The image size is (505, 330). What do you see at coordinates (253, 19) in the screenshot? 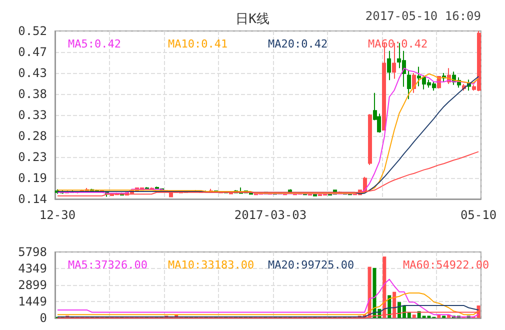
I see `chart-title: 日K线` at bounding box center [253, 19].